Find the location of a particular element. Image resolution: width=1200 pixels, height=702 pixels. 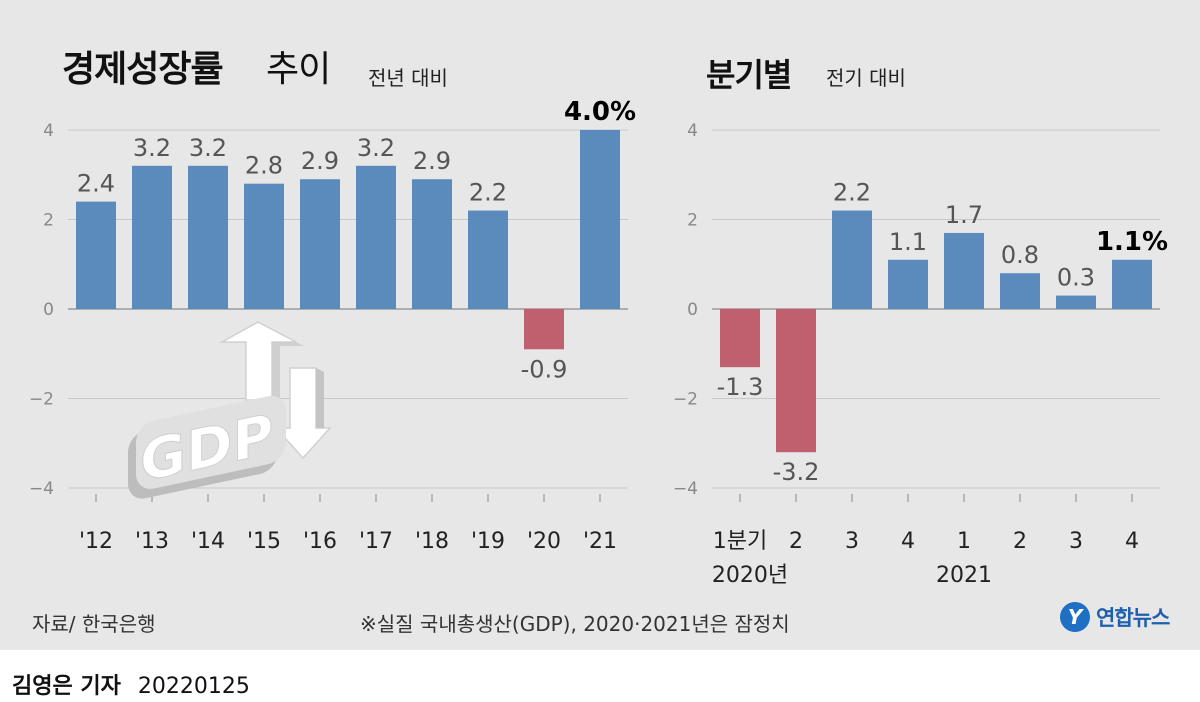

bar-value-label: -0.9 is located at coordinates (544, 369).